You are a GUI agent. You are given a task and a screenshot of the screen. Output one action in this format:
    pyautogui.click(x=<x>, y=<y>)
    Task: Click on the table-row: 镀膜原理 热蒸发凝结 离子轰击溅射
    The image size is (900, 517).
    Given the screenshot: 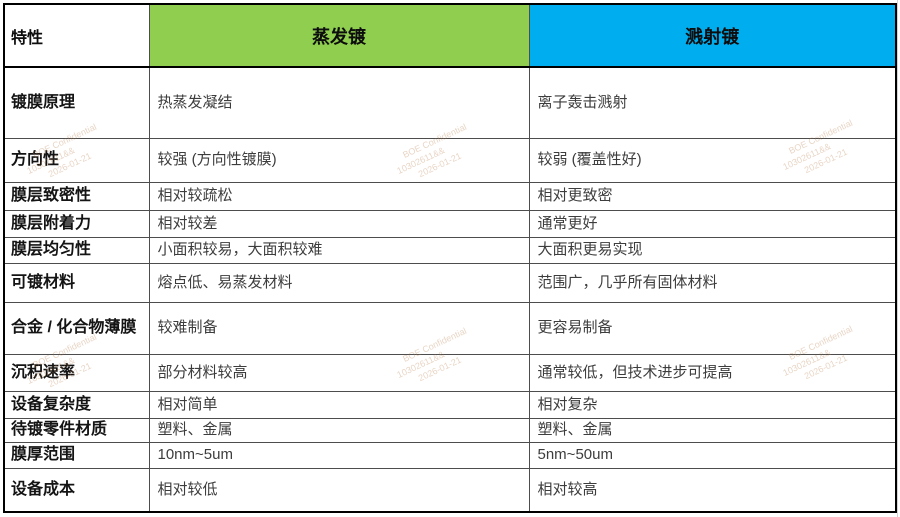 What is the action you would take?
    pyautogui.click(x=450, y=102)
    